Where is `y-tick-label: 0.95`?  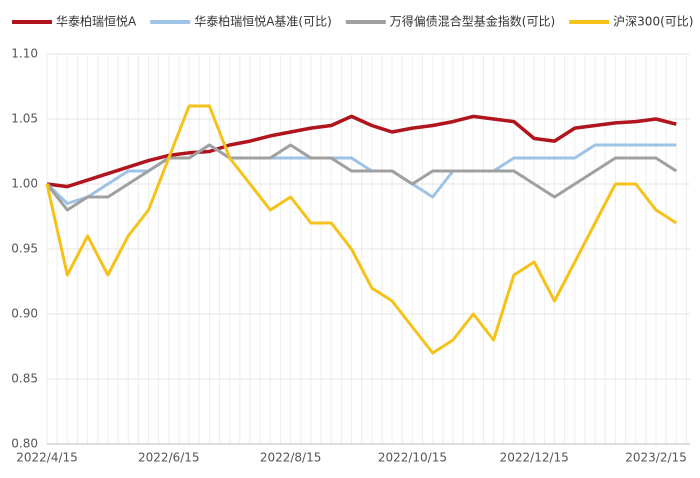
y-tick-label: 0.95 is located at coordinates (24, 249).